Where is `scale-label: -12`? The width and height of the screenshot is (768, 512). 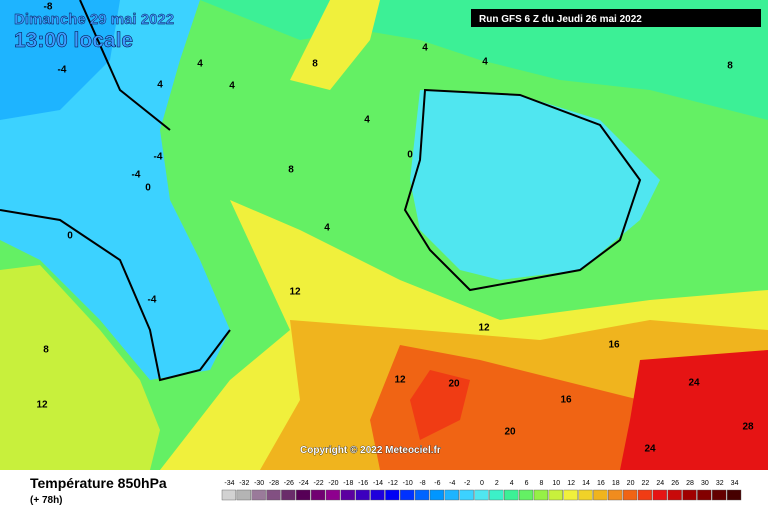 scale-label: -12 is located at coordinates (393, 483).